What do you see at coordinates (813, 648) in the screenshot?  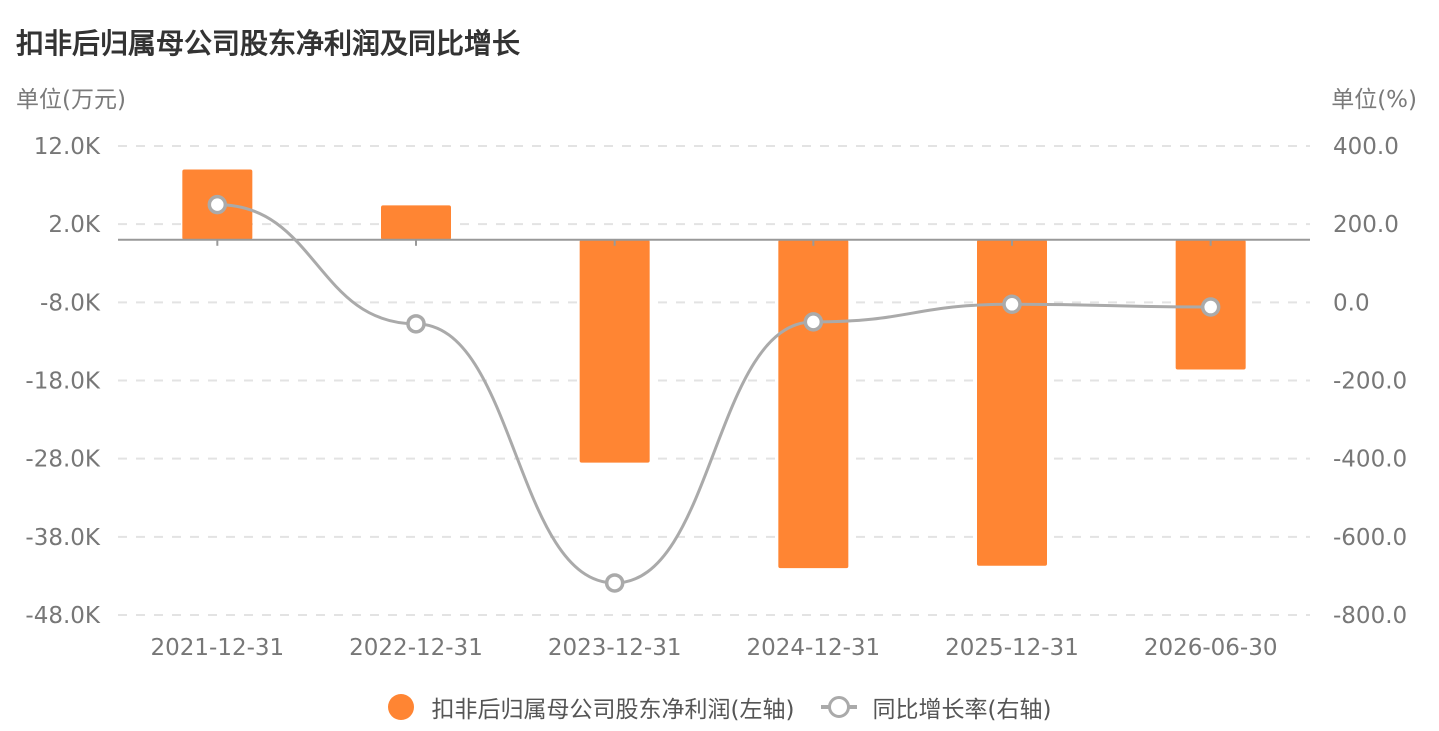 I see `x-axis-category-label: 2024-12-31` at bounding box center [813, 648].